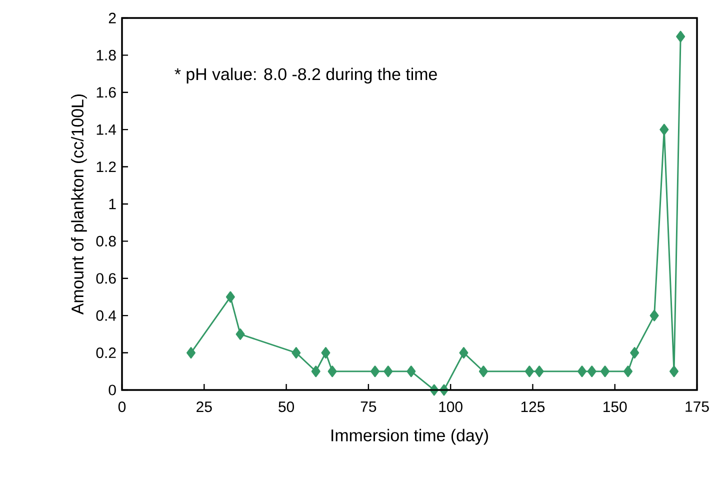 This screenshot has height=492, width=721. What do you see at coordinates (112, 204) in the screenshot?
I see `y-tick-label: 1` at bounding box center [112, 204].